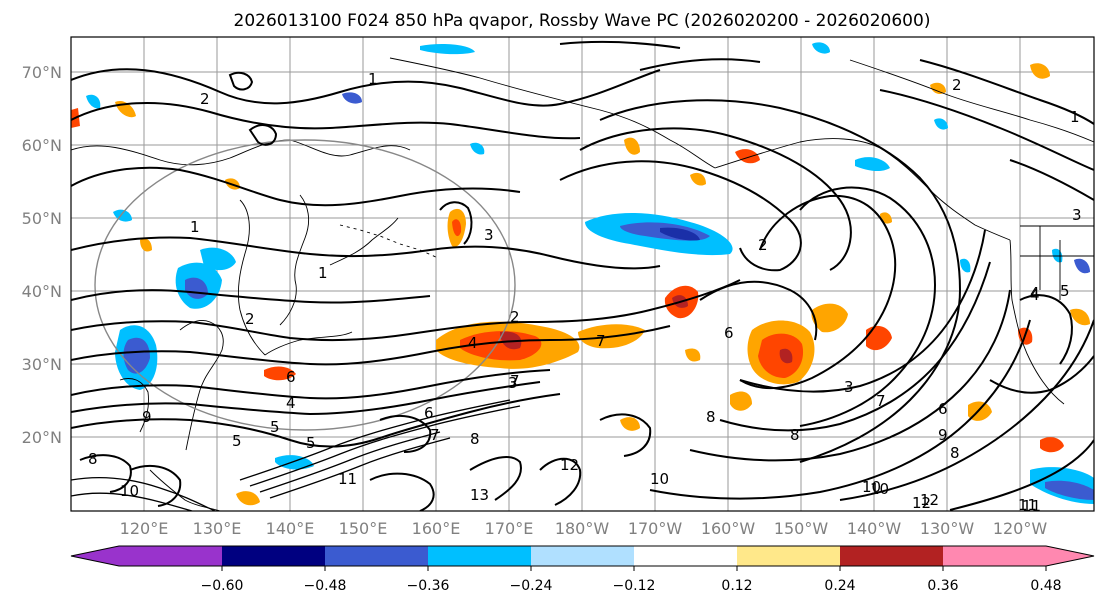 This screenshot has width=1105, height=604. Describe the element at coordinates (325, 586) in the screenshot. I see `colorbar-tick-label: −0.48` at that location.